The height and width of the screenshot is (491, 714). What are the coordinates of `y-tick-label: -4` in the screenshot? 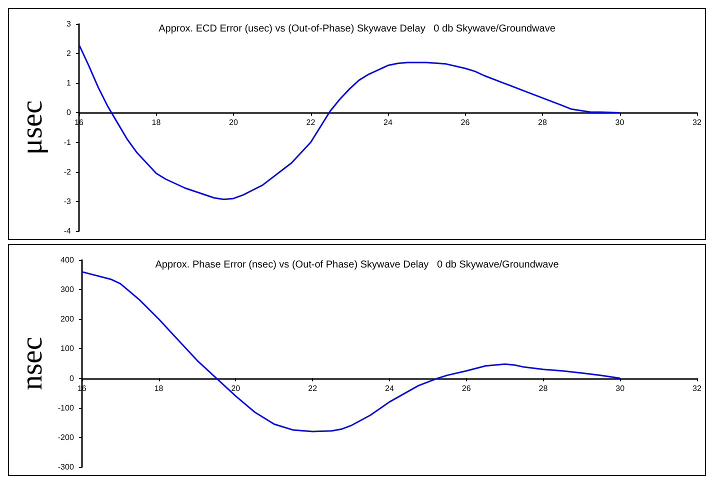 It's located at (68, 231).